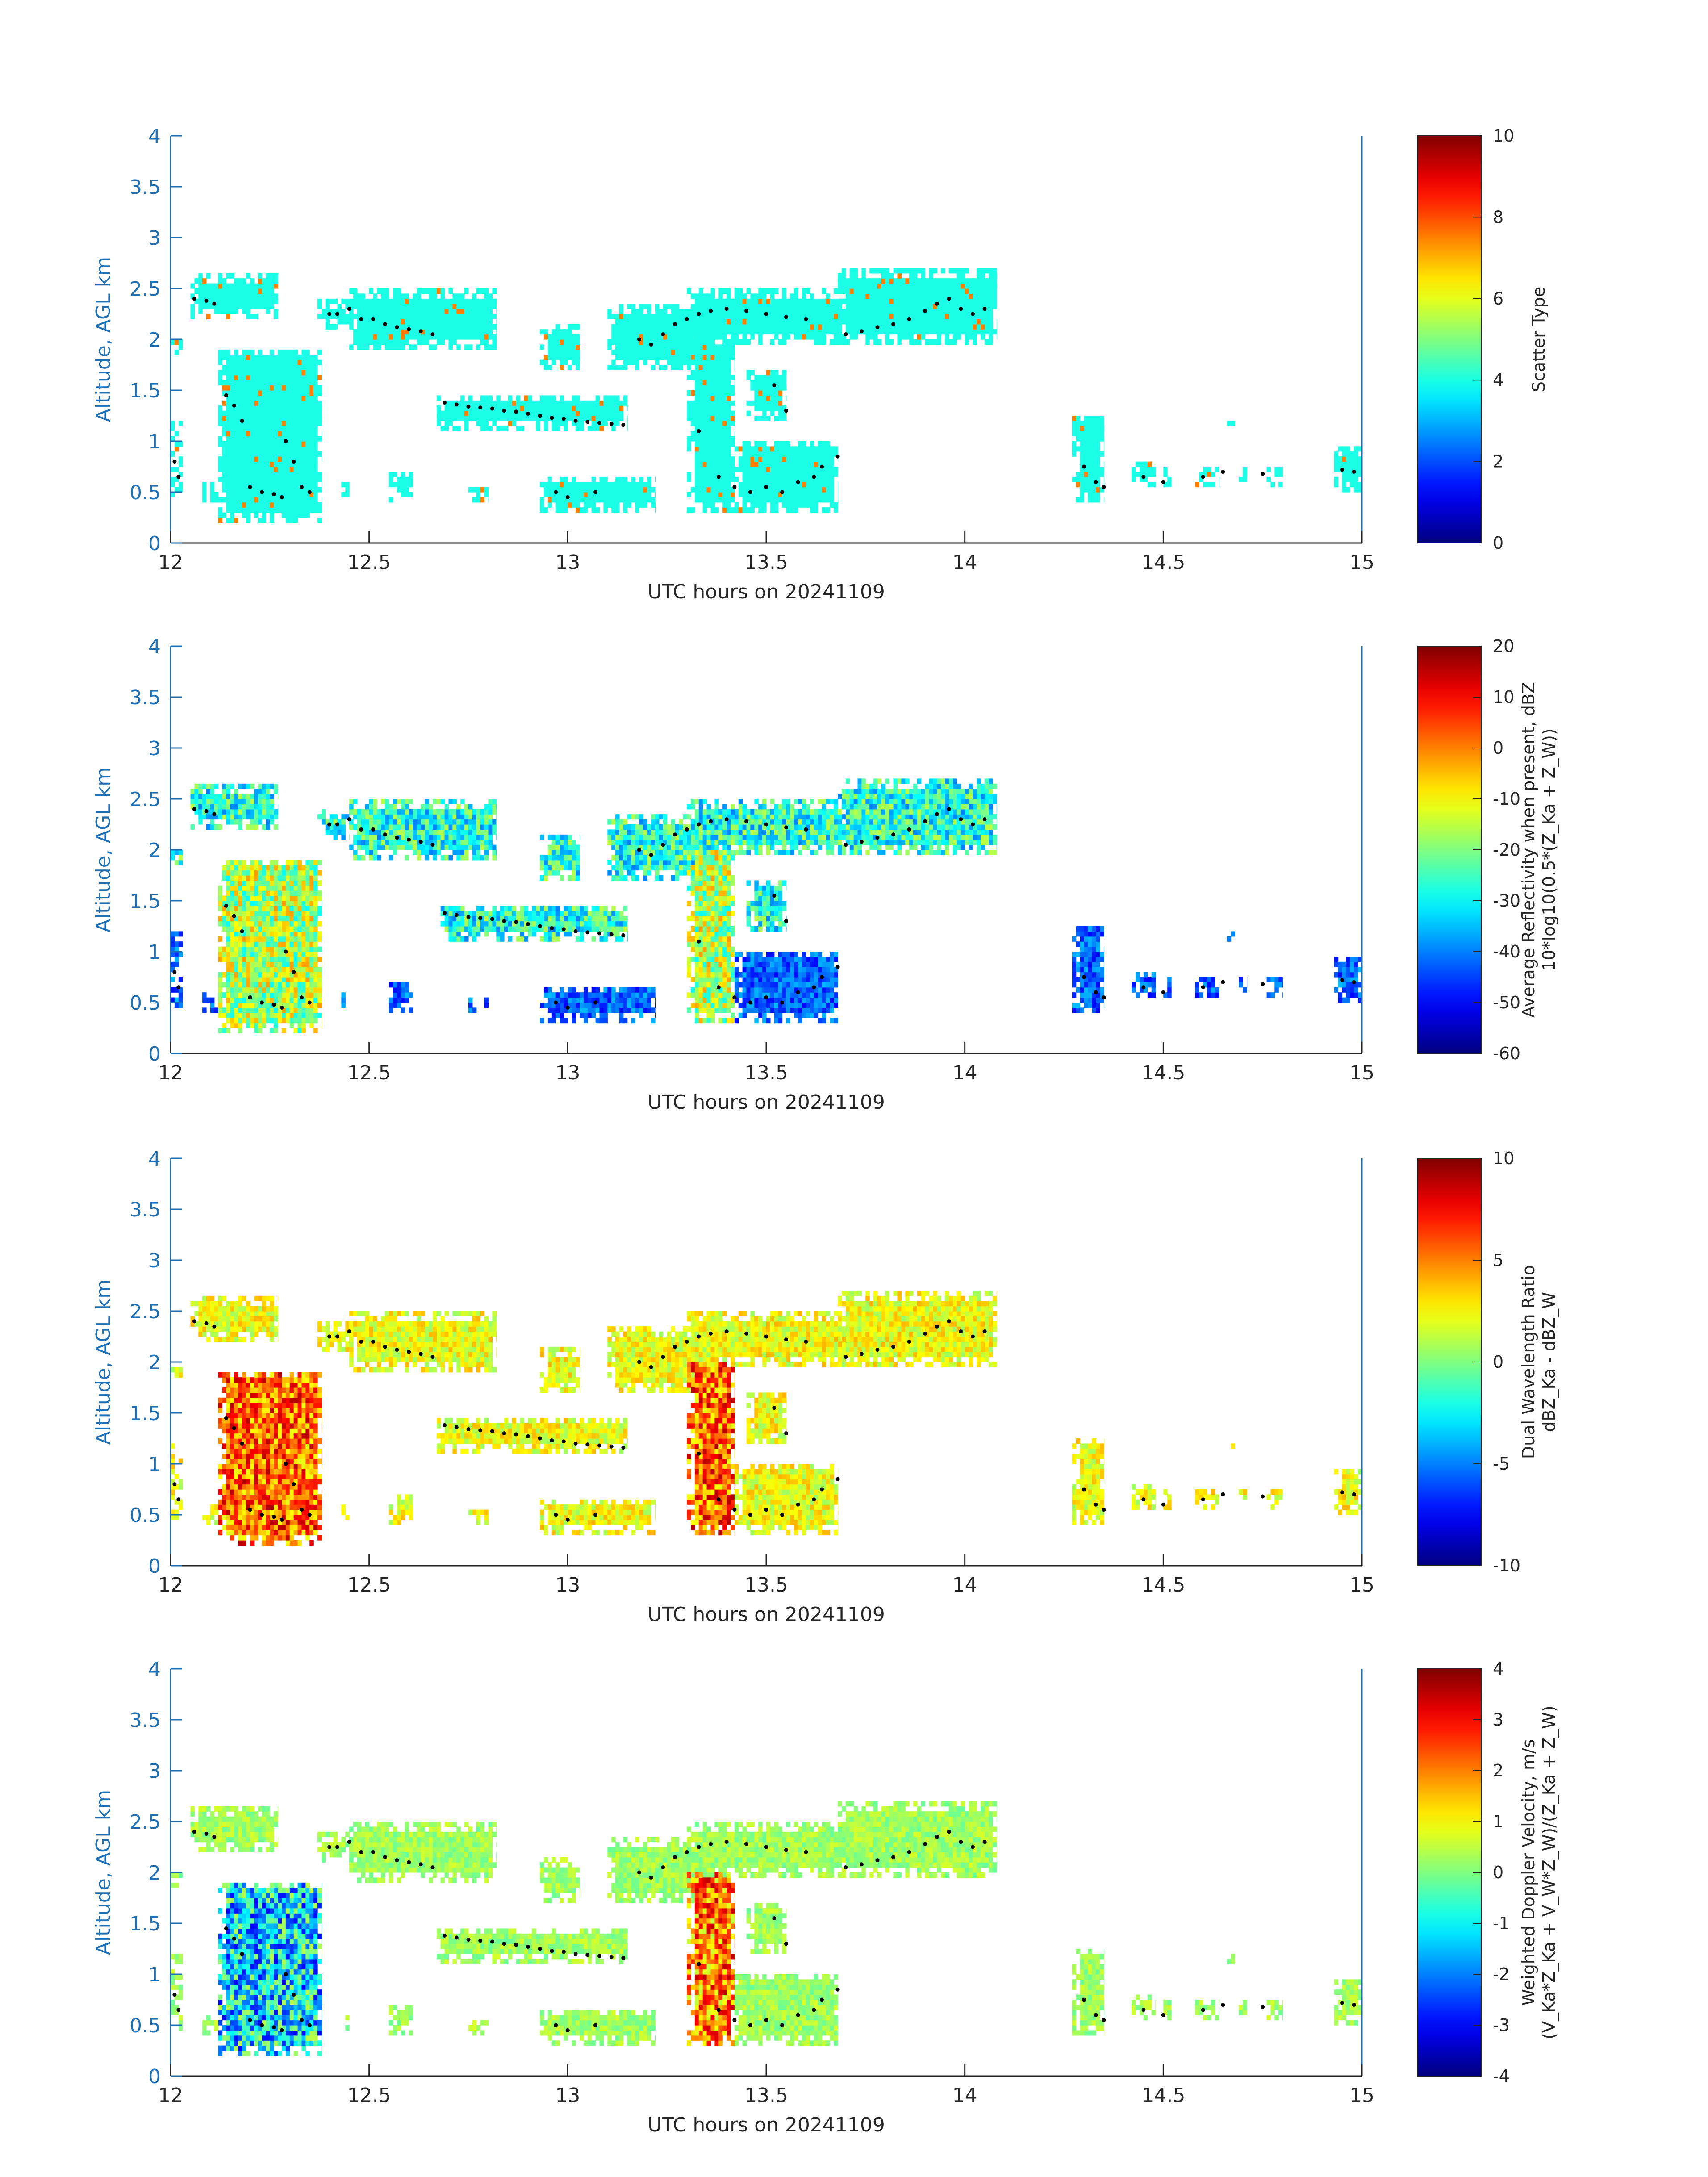  What do you see at coordinates (145, 492) in the screenshot?
I see `y-tick-label: 0.5` at bounding box center [145, 492].